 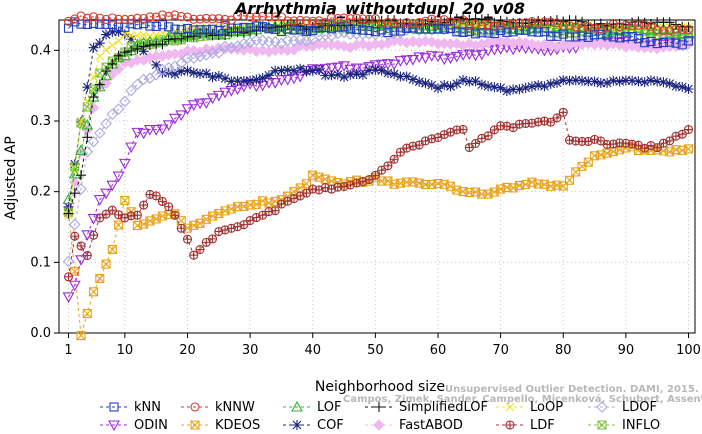 What do you see at coordinates (125, 350) in the screenshot?
I see `x-tick-label: 10` at bounding box center [125, 350].